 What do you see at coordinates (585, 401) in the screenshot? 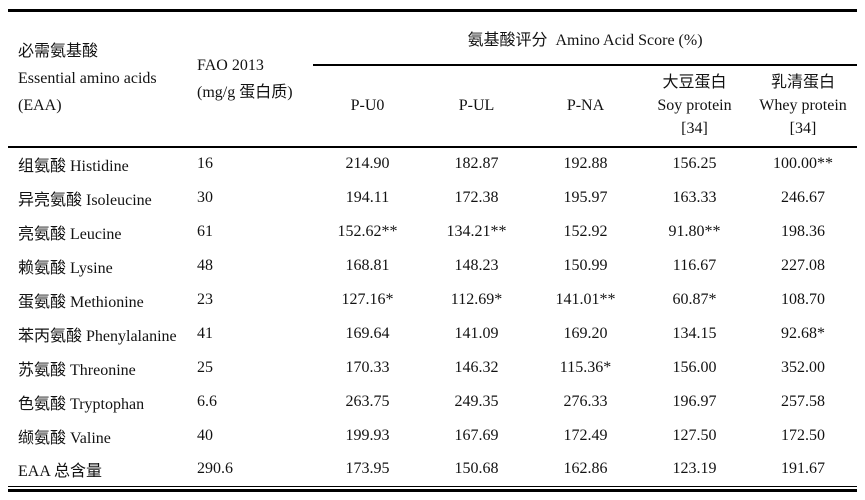
I see `pna-score: 276.33` at bounding box center [585, 401].